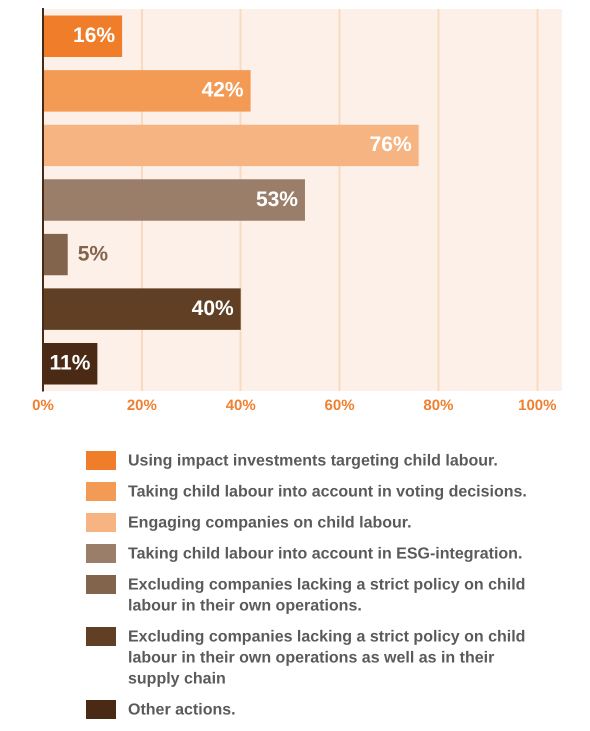  What do you see at coordinates (43, 405) in the screenshot?
I see `x-tick-label: 0%` at bounding box center [43, 405].